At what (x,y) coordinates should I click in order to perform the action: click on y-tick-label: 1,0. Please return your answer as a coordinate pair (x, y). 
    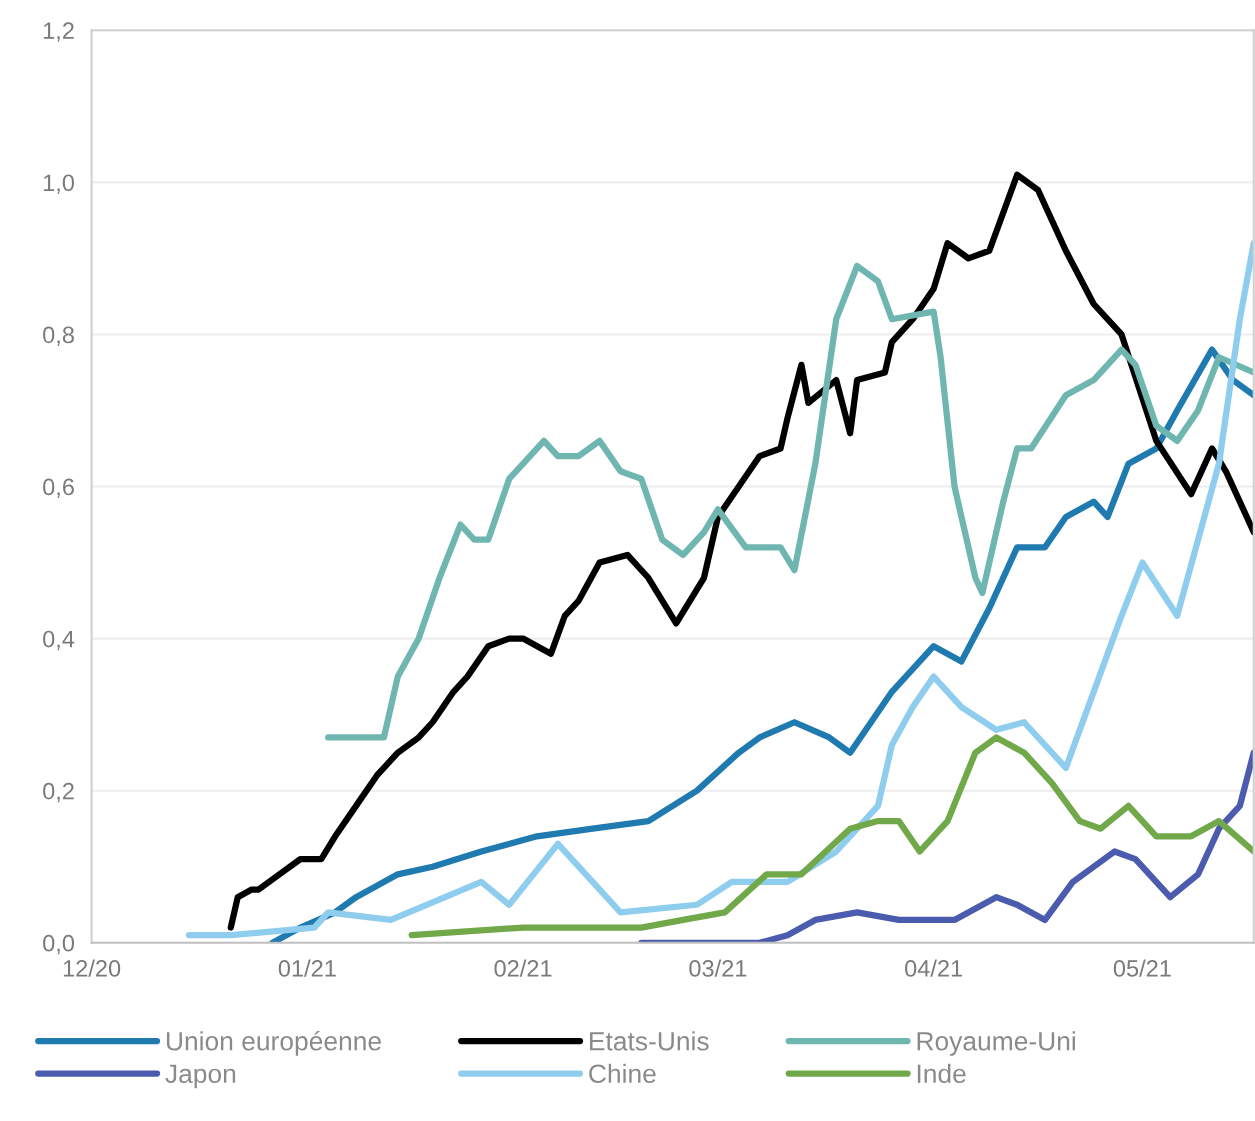
    Looking at the image, I should click on (59, 184).